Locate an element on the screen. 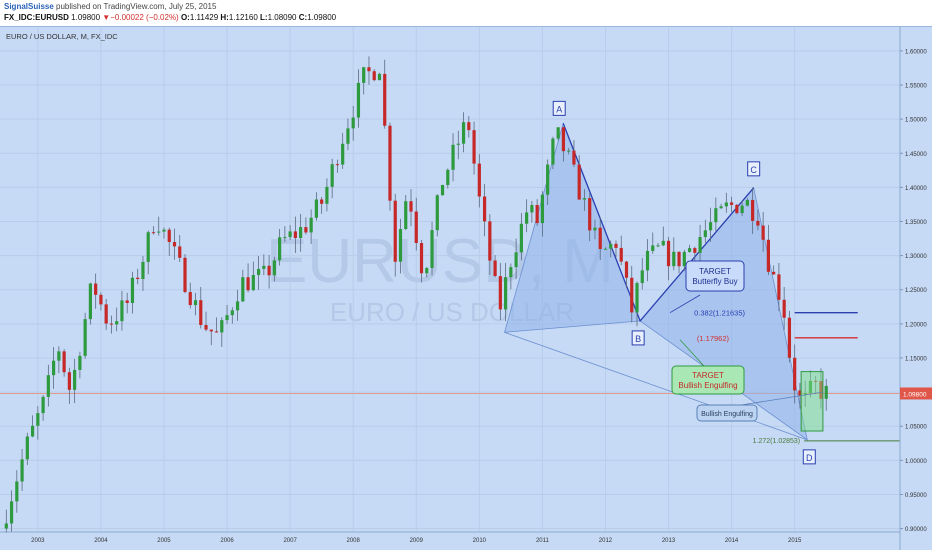  time-tick-label: 2005 is located at coordinates (164, 541).